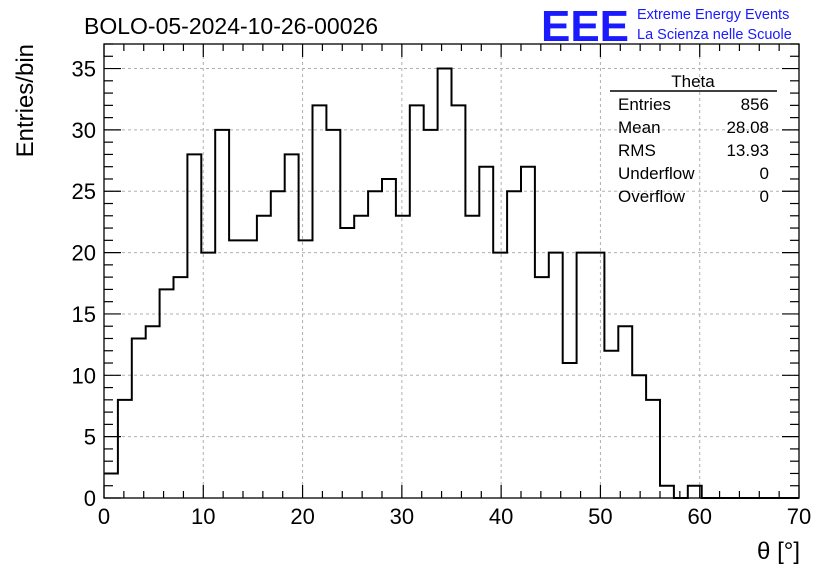 This screenshot has width=836, height=572. What do you see at coordinates (747, 127) in the screenshot?
I see `stats-value: 28.08` at bounding box center [747, 127].